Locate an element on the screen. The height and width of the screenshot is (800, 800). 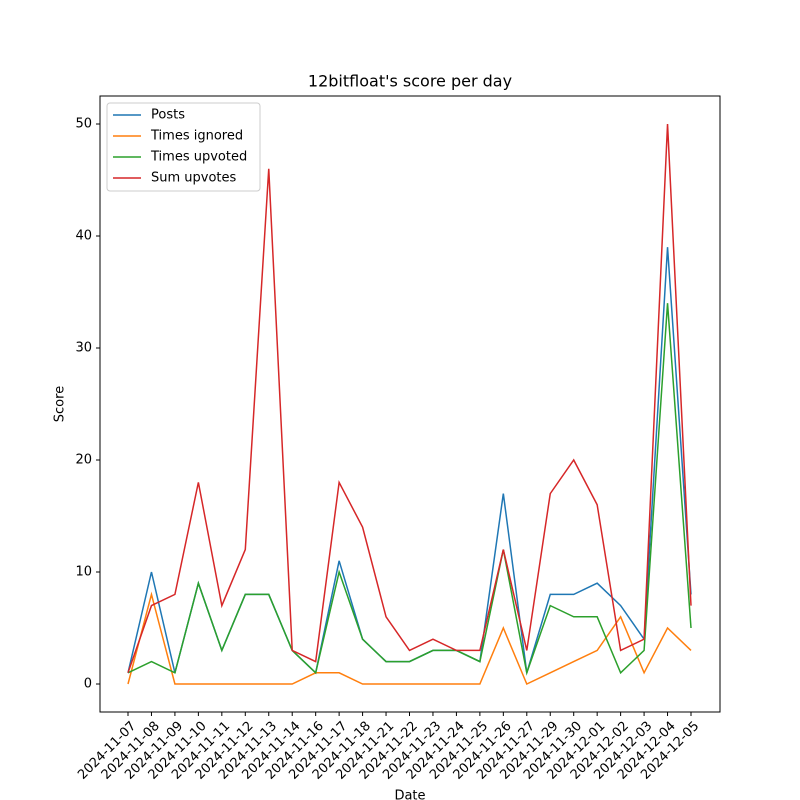
legend-label: Times upvoted is located at coordinates (198, 157).